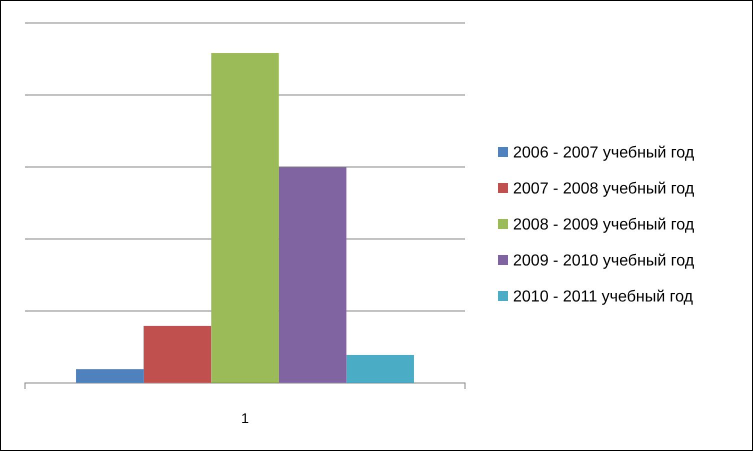  Describe the element at coordinates (245, 418) in the screenshot. I see `x-tick-label: 1` at that location.